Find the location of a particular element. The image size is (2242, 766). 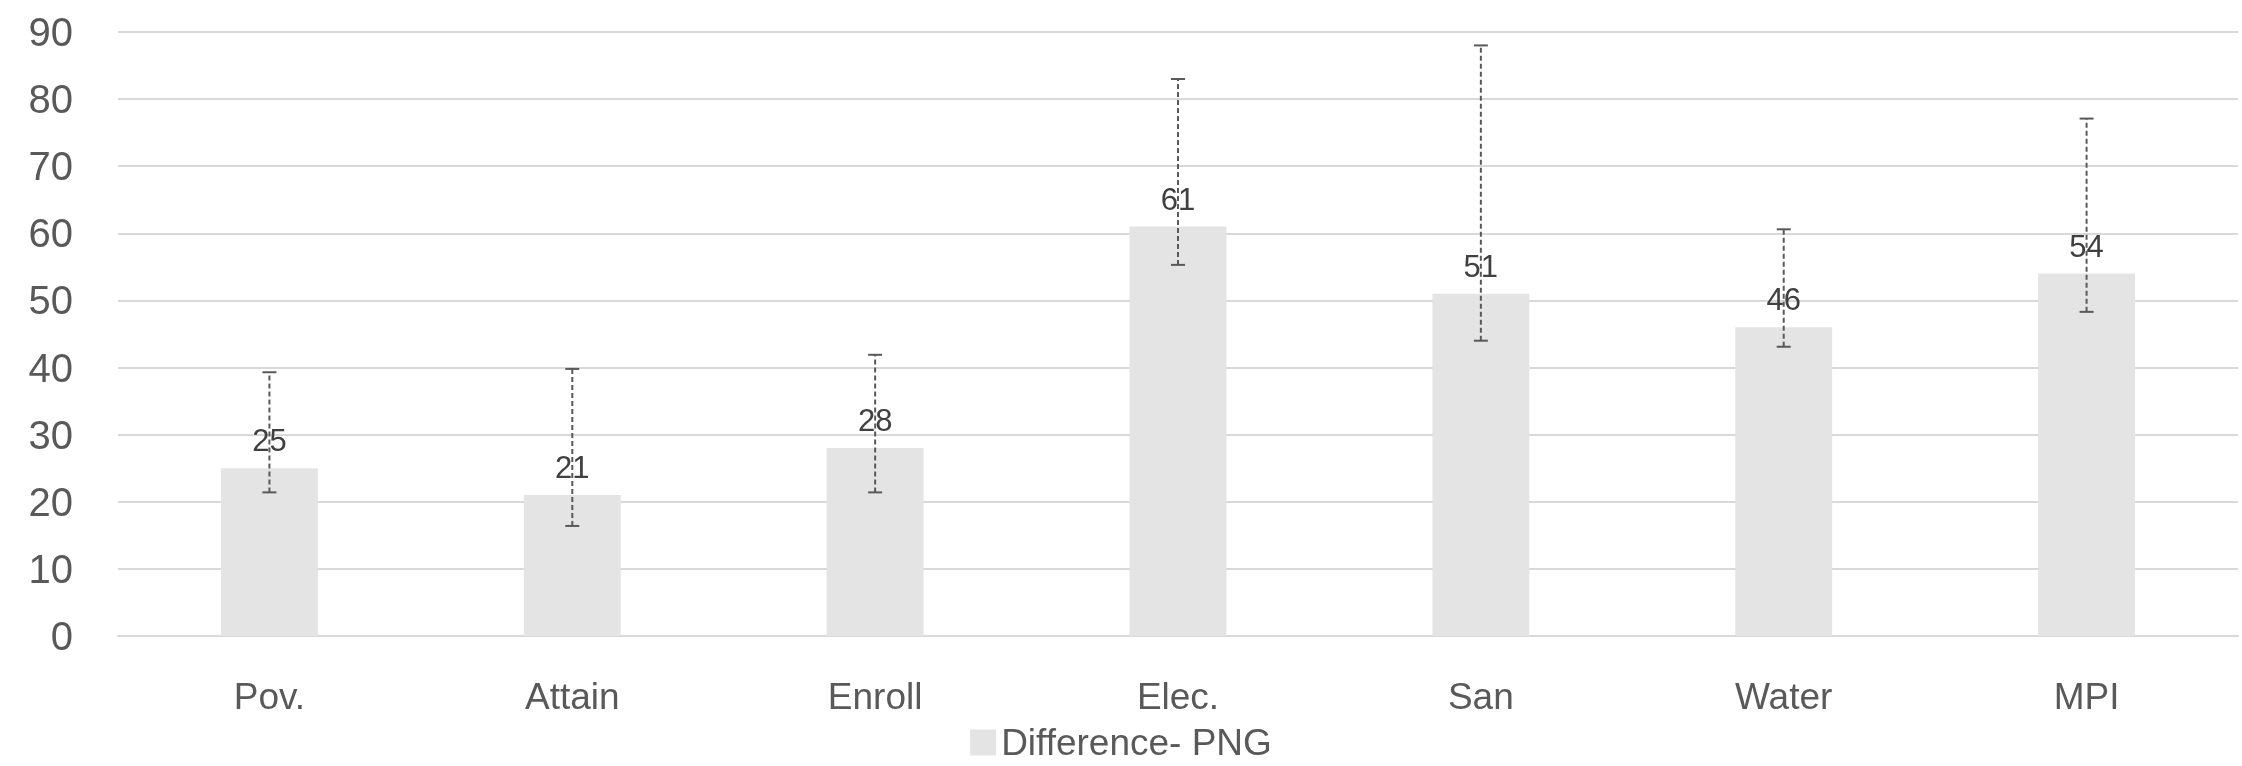

y-tick-label: 80 is located at coordinates (50, 99).